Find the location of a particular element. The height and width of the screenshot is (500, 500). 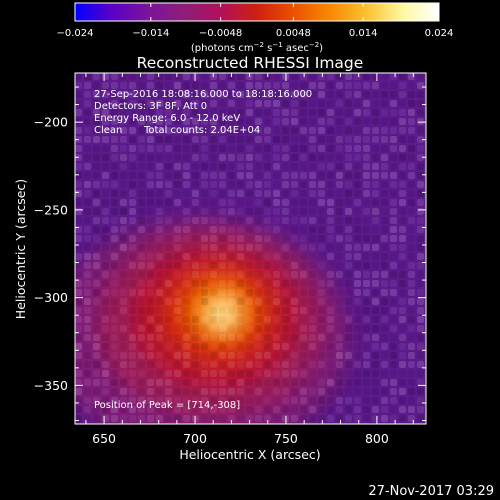

colorbar-units: (photons cm−2 s−1 asec−2) is located at coordinates (257, 47).